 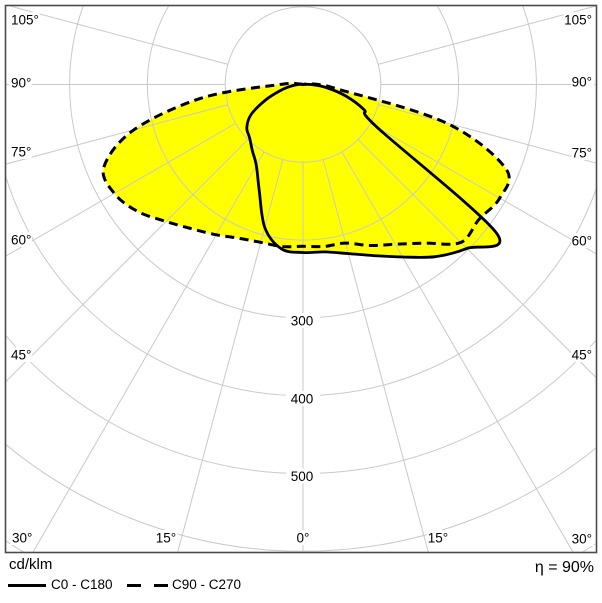 What do you see at coordinates (230, 355) in the screenshot?
I see `grid-ray--15` at bounding box center [230, 355].